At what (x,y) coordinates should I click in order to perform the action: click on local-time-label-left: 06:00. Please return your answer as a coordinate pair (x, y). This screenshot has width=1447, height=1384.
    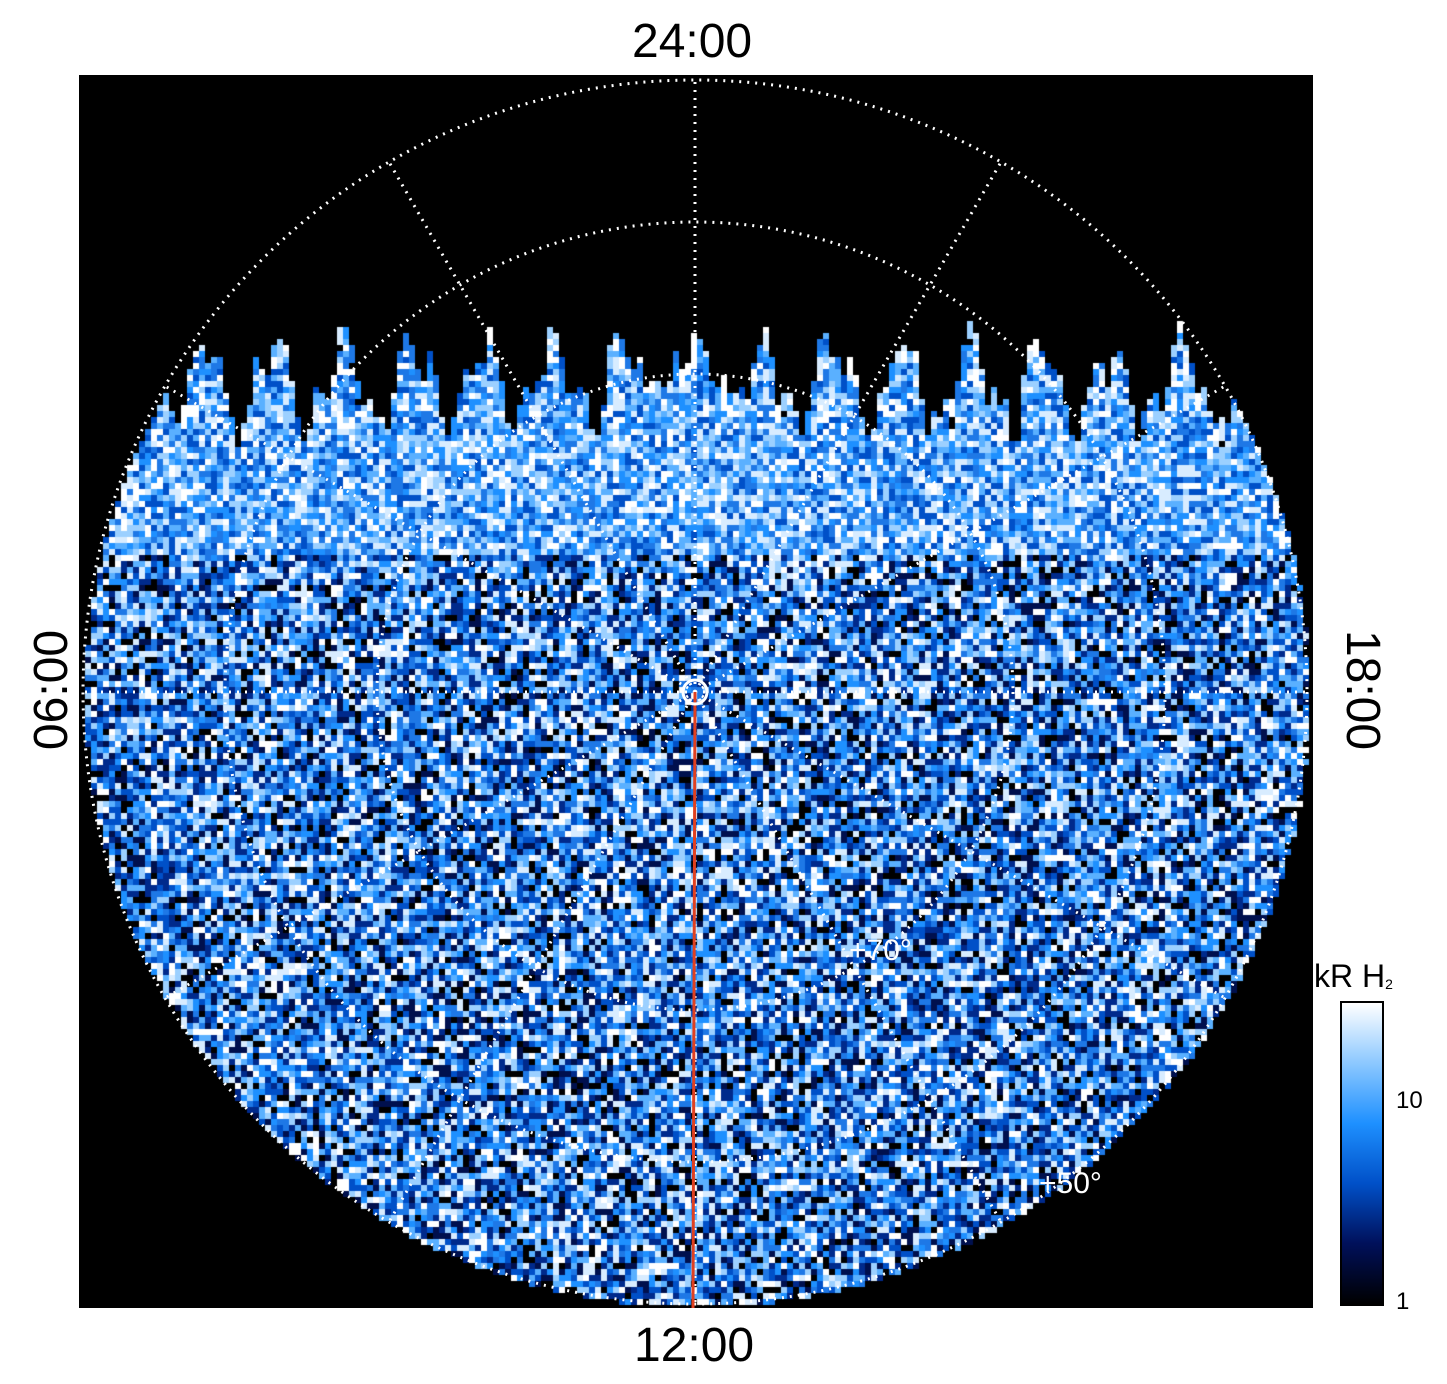
    Looking at the image, I should click on (52, 690).